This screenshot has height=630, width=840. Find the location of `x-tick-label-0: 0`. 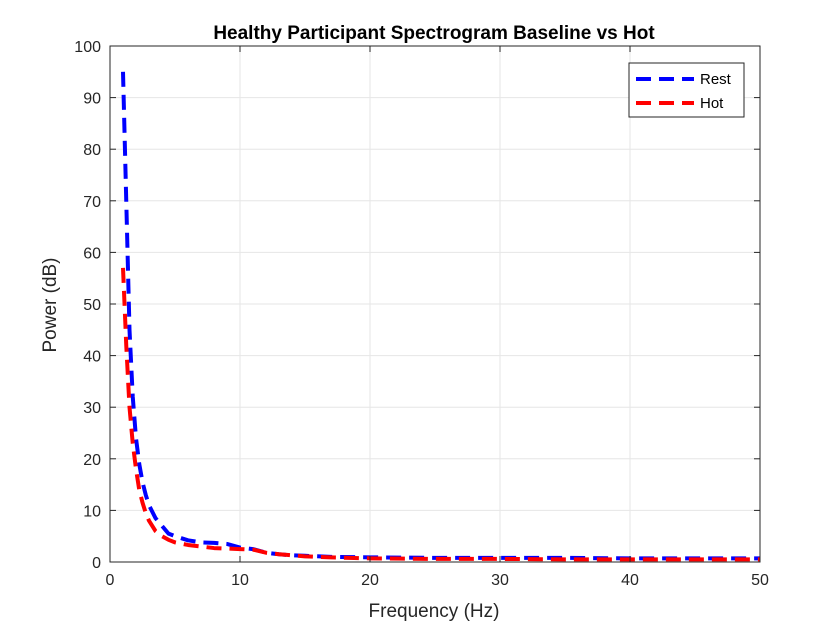

x-tick-label-0: 0 is located at coordinates (110, 580).